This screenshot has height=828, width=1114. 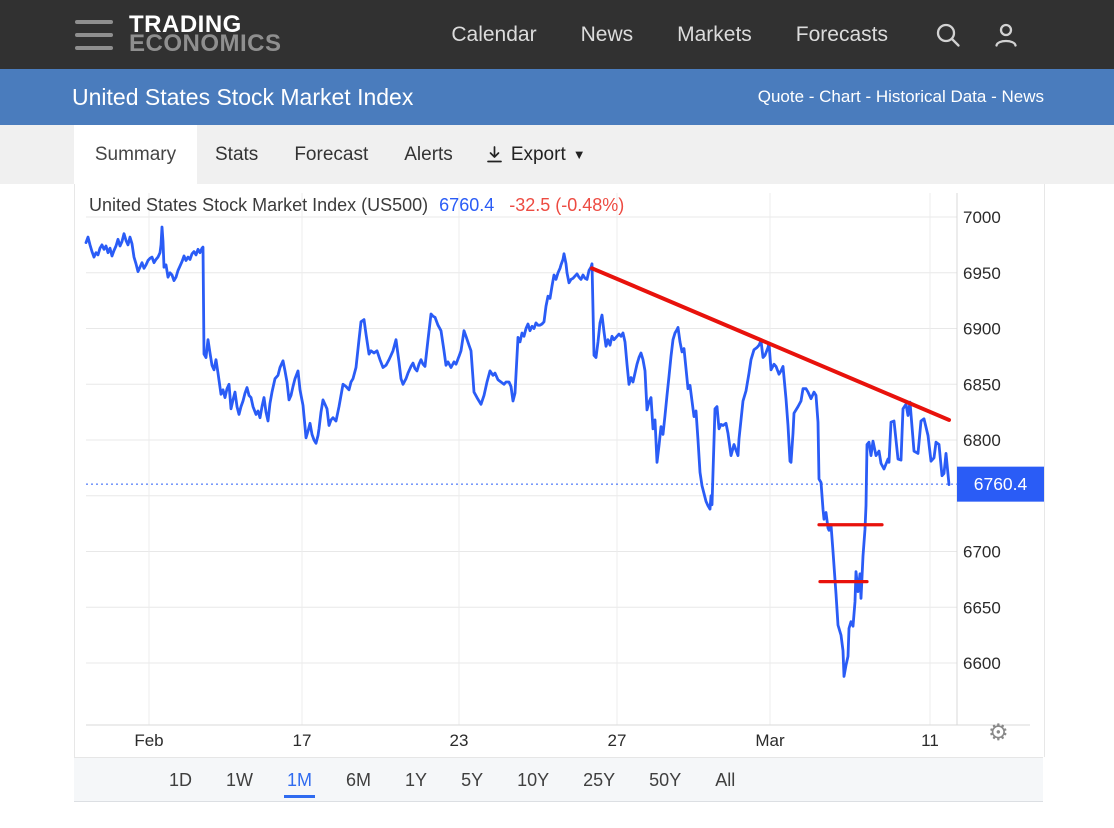 I want to click on chart-settings-gear-icon: ⚙, so click(x=998, y=733).